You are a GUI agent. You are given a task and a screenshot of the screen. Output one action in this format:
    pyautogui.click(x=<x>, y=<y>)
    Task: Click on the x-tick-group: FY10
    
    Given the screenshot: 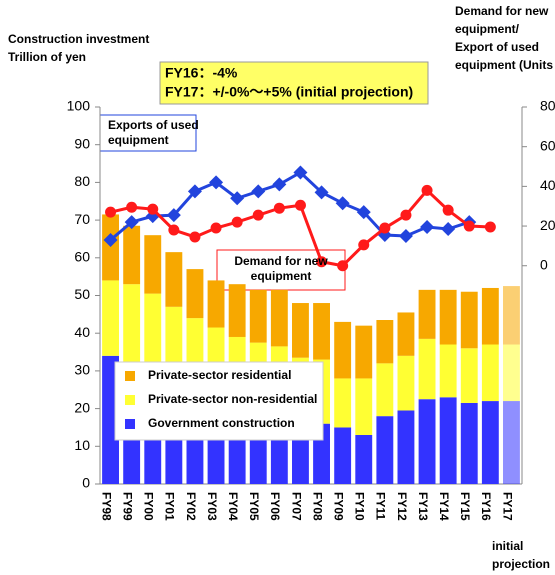 What is the action you would take?
    pyautogui.click(x=360, y=506)
    